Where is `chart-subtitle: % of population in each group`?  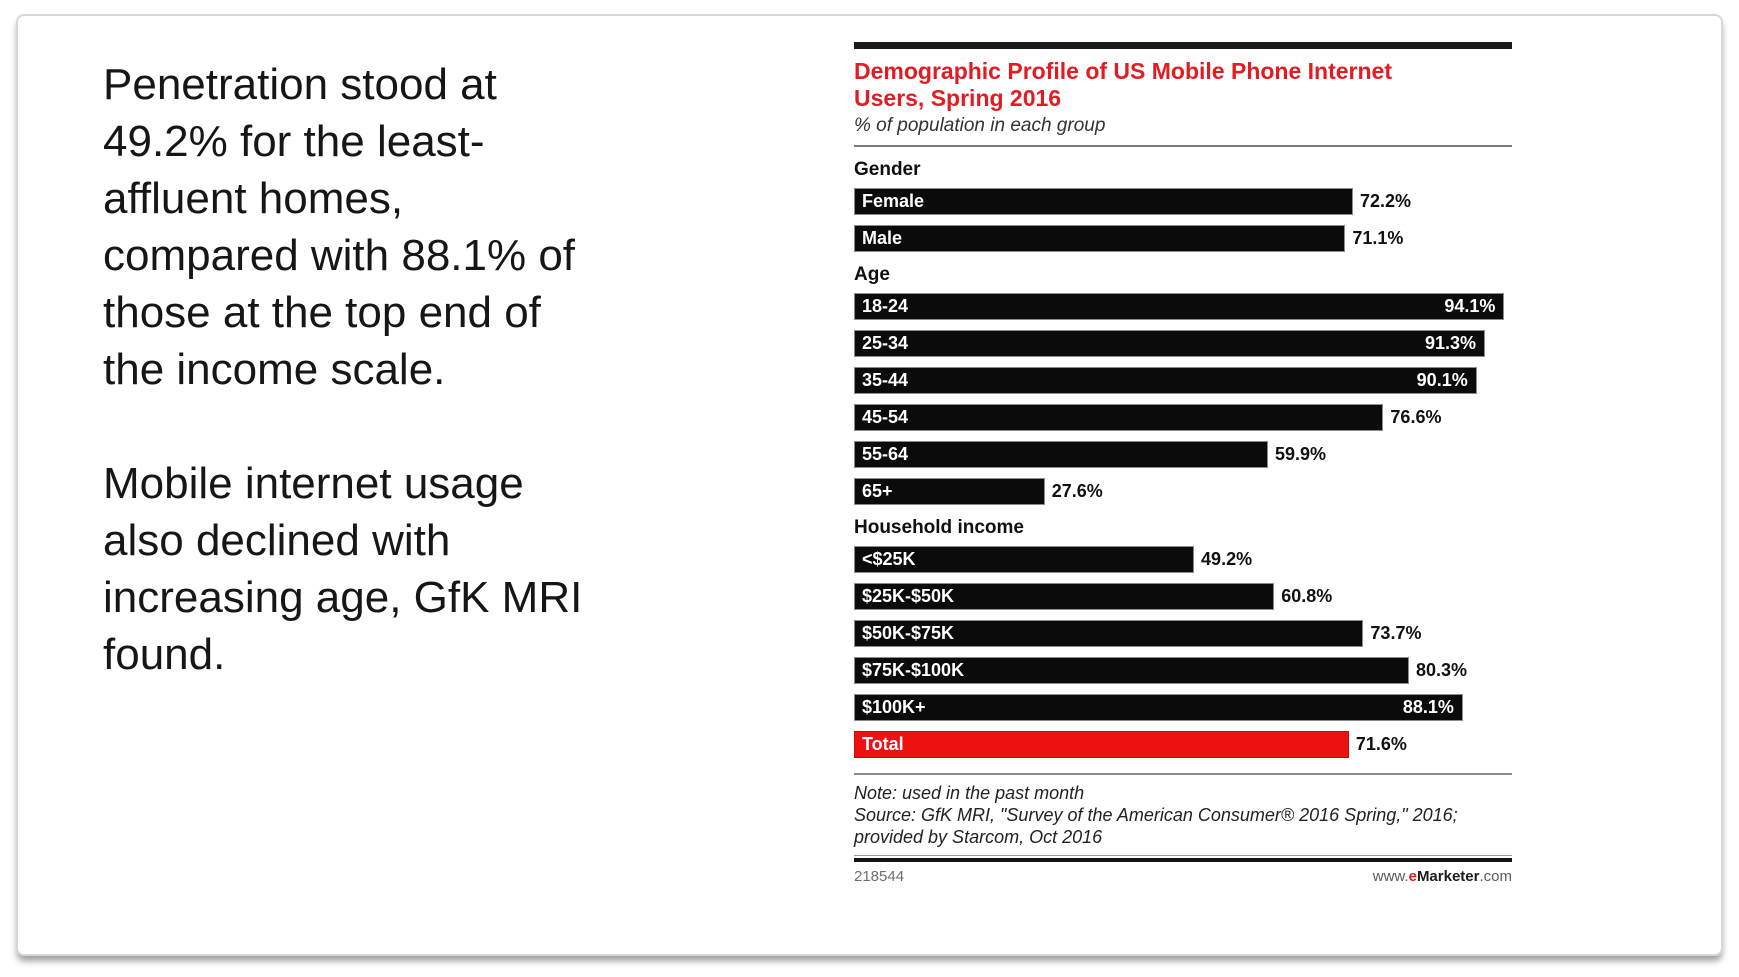 chart-subtitle: % of population in each group is located at coordinates (1183, 131).